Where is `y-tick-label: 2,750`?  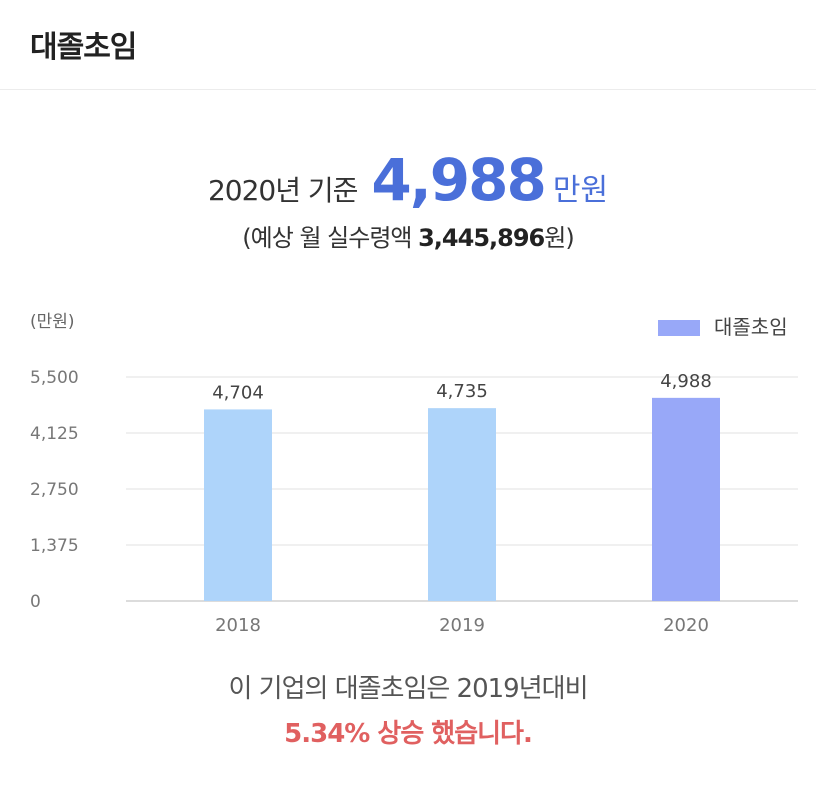 y-tick-label: 2,750 is located at coordinates (54, 490).